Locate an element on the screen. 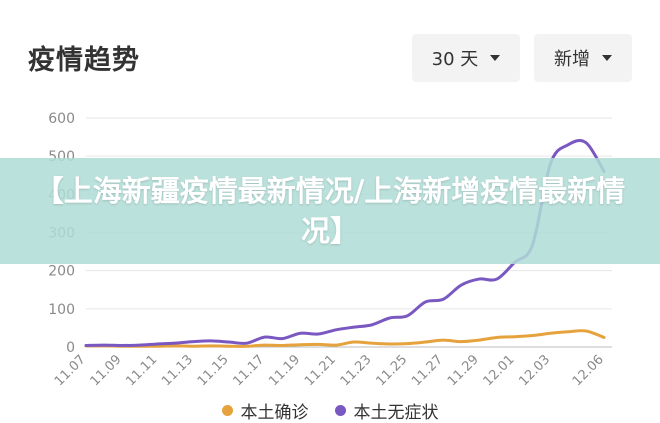 Image resolution: width=660 pixels, height=423 pixels. legend-item-confirmed: 本土确诊 is located at coordinates (265, 410).